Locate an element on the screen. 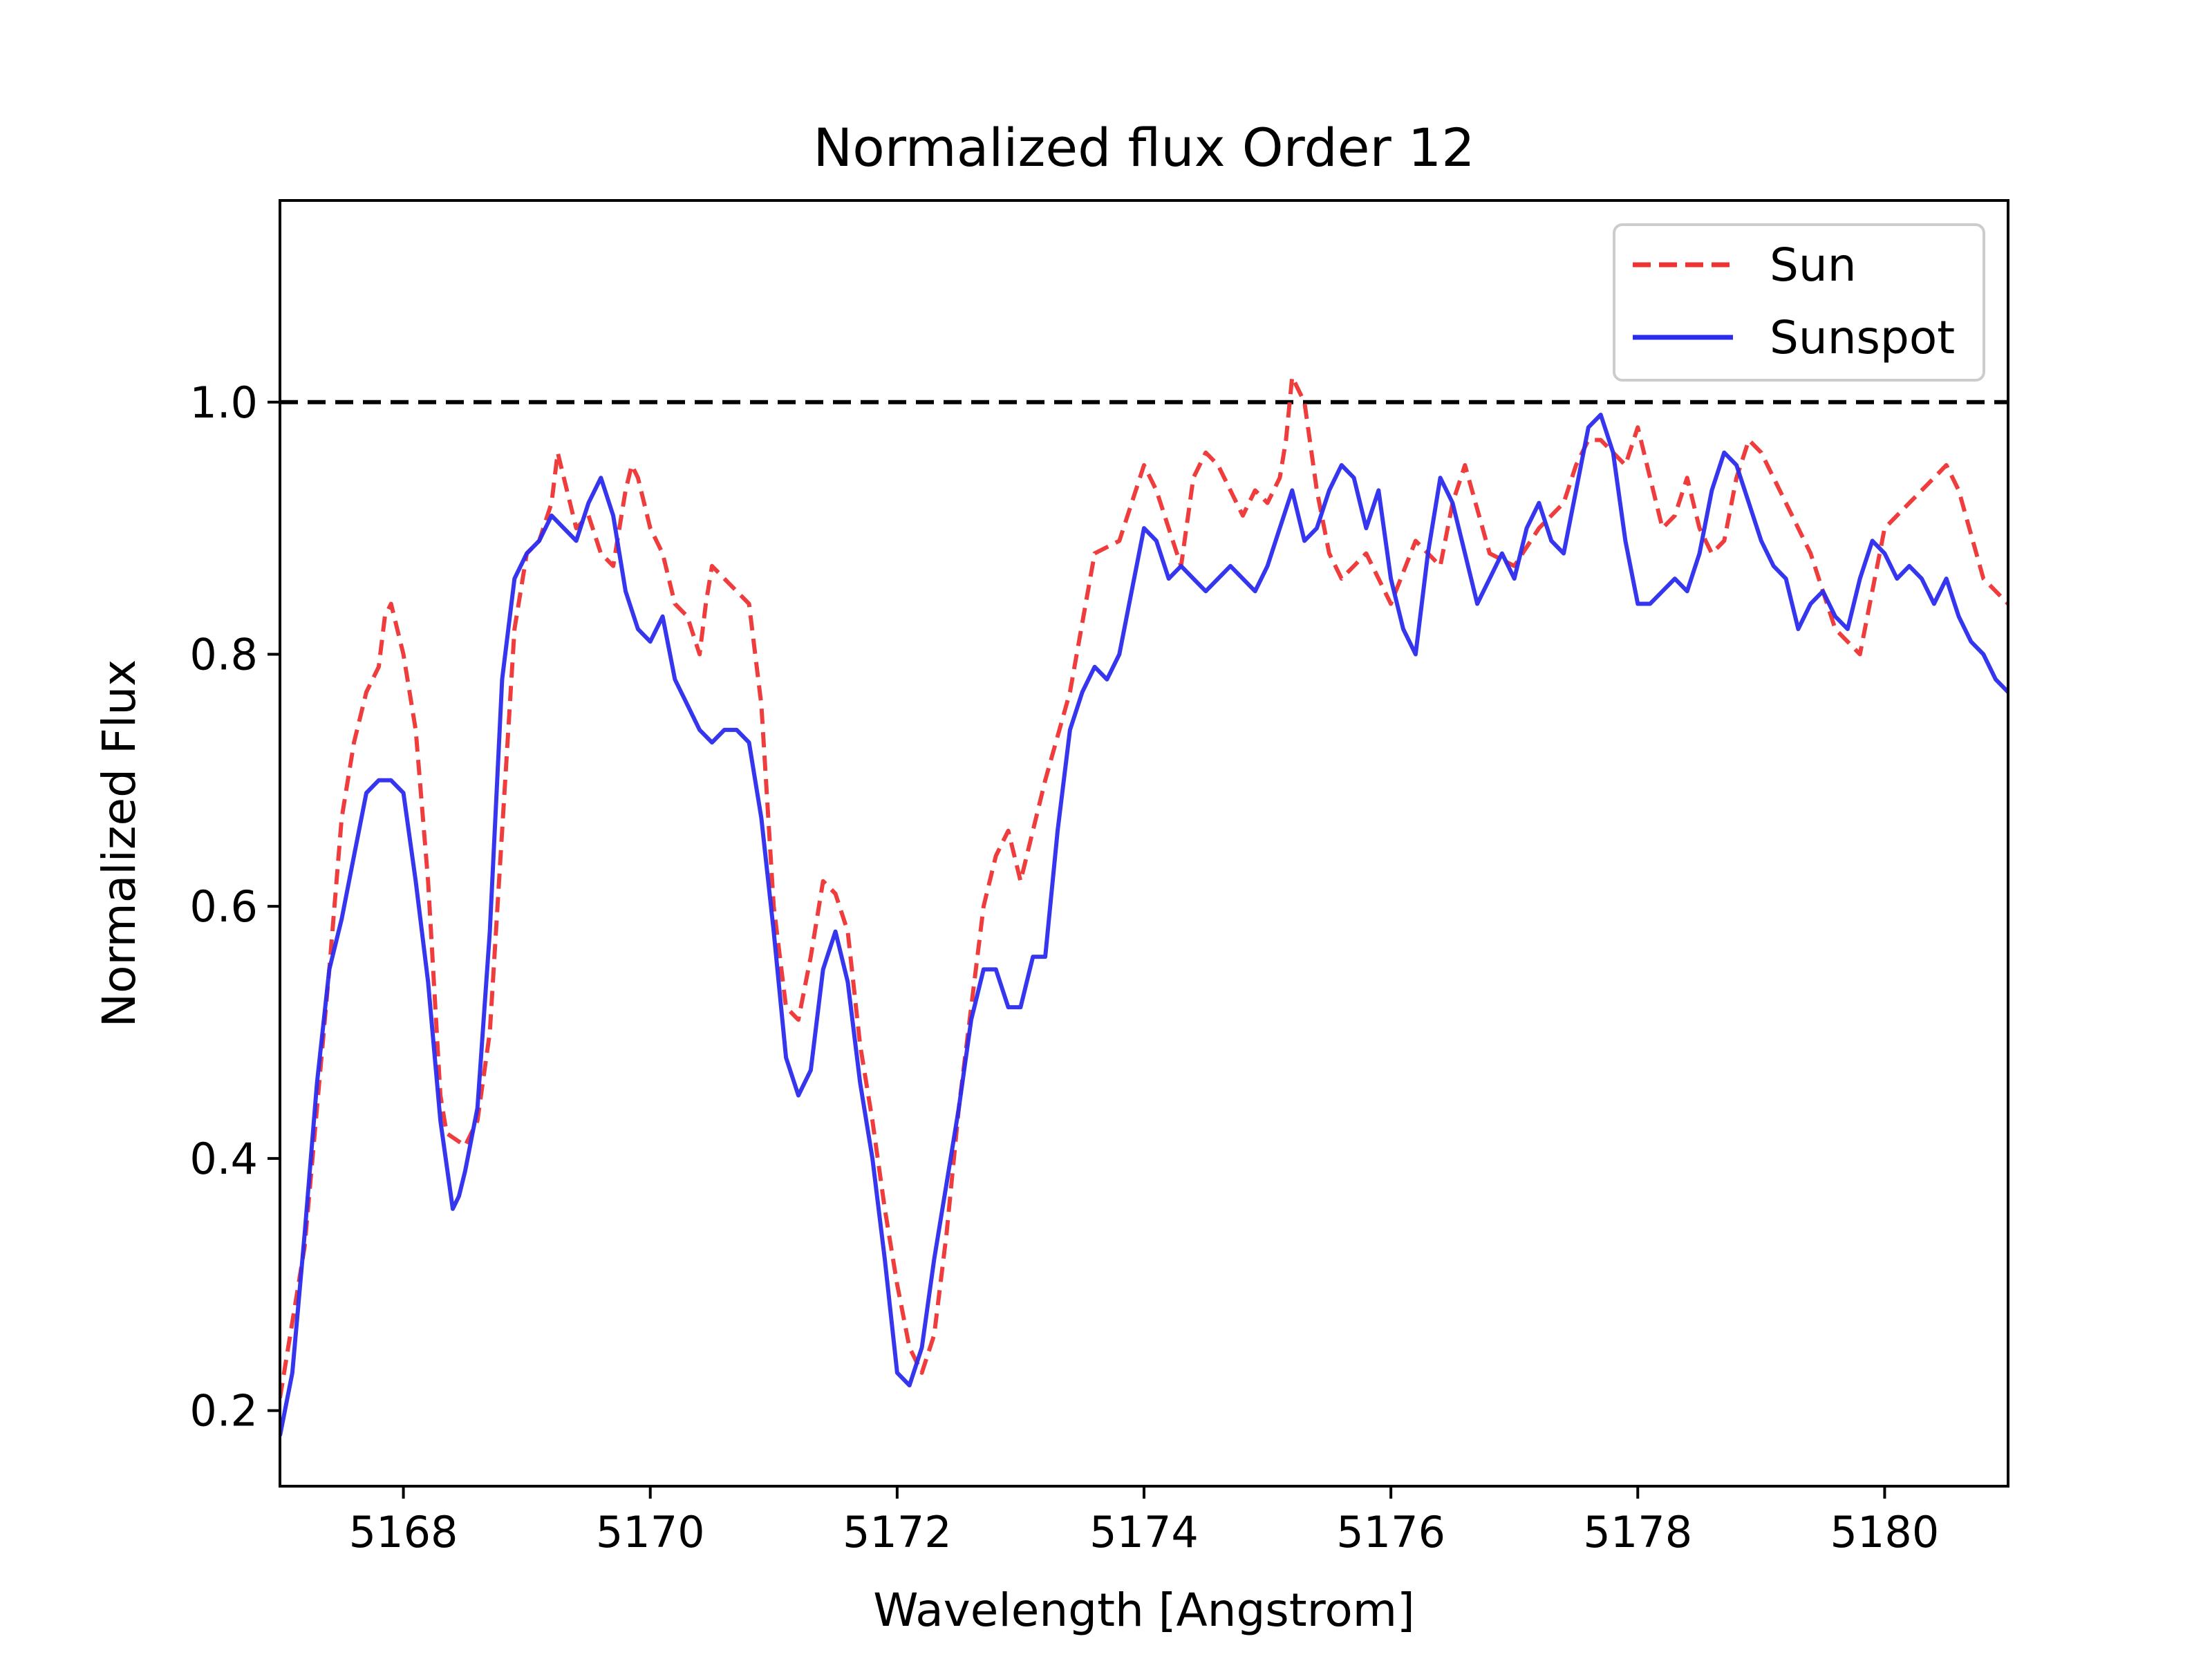  legend: Sun Sunspot is located at coordinates (1799, 303).